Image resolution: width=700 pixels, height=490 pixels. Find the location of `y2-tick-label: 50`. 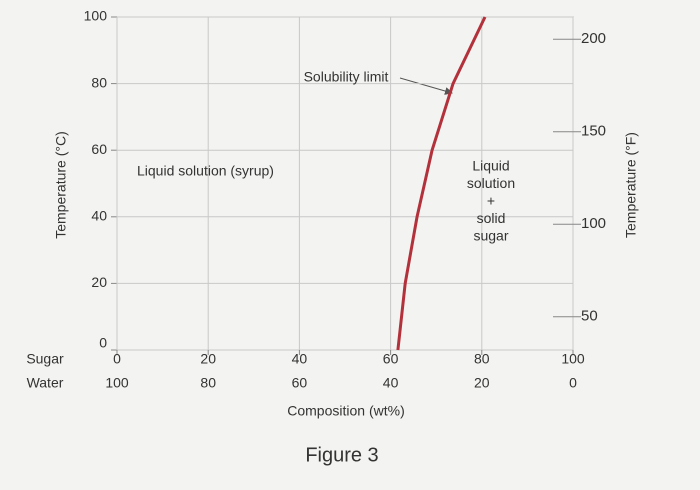

y2-tick-label: 50 is located at coordinates (589, 316).